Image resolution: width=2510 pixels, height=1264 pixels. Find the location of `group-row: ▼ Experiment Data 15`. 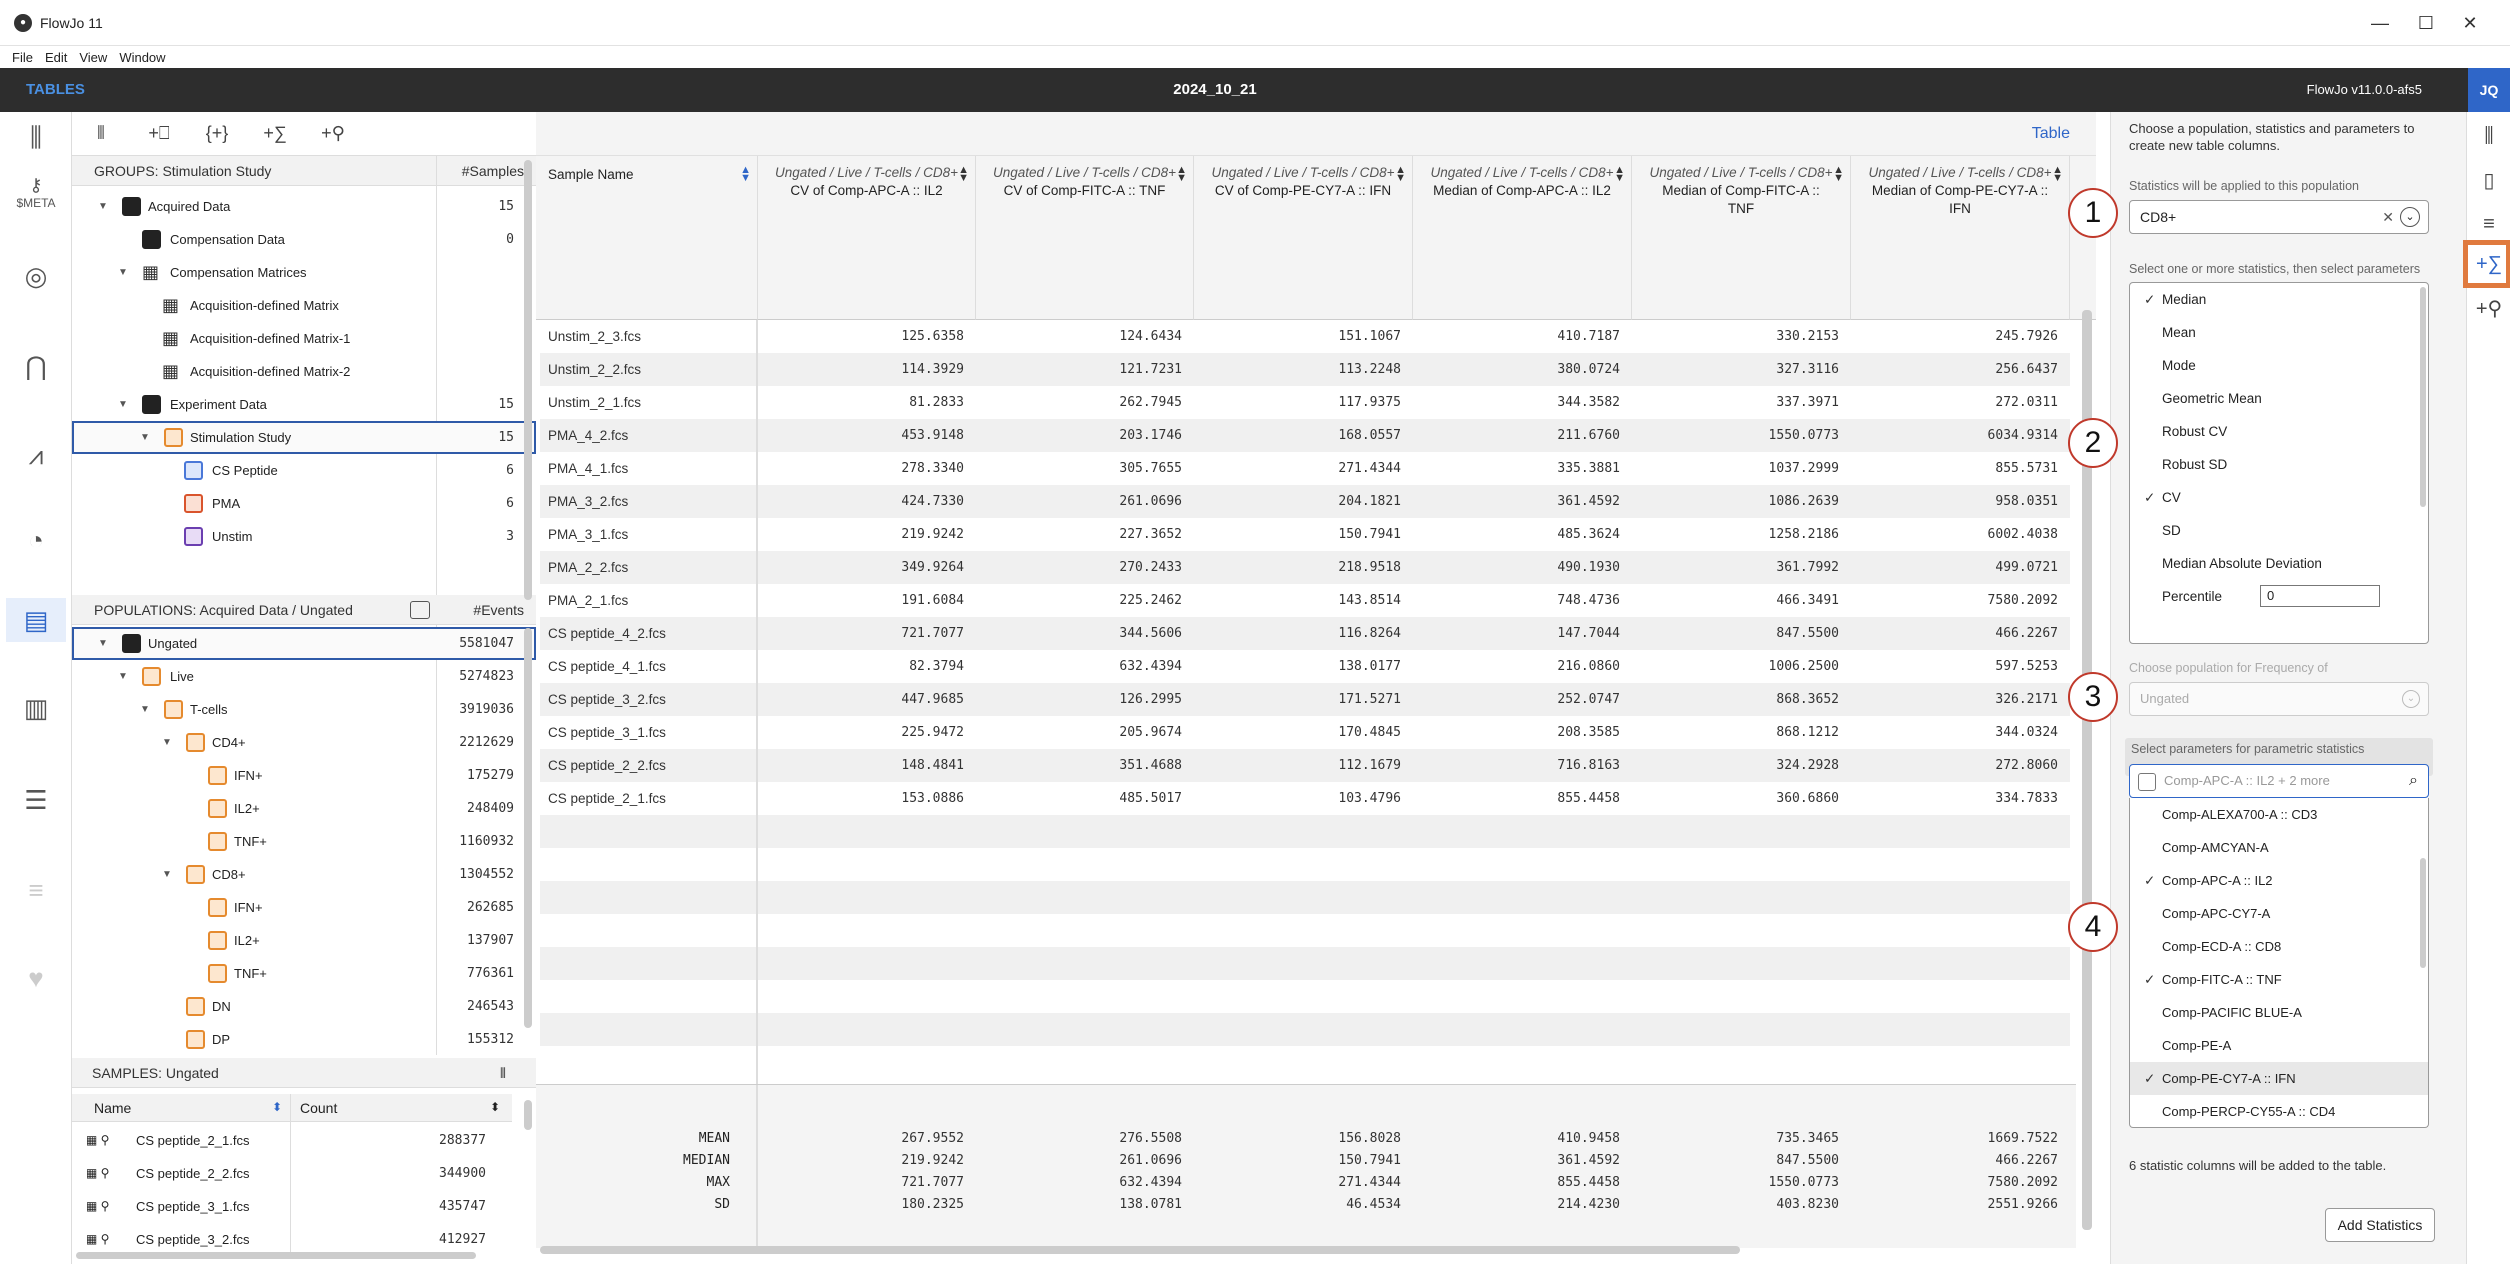

group-row: ▼ Experiment Data 15 is located at coordinates (316, 404).